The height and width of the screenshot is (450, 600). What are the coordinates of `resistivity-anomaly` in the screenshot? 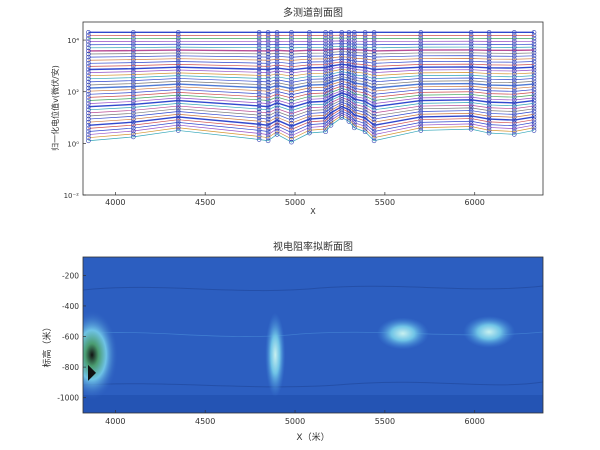 It's located at (402, 333).